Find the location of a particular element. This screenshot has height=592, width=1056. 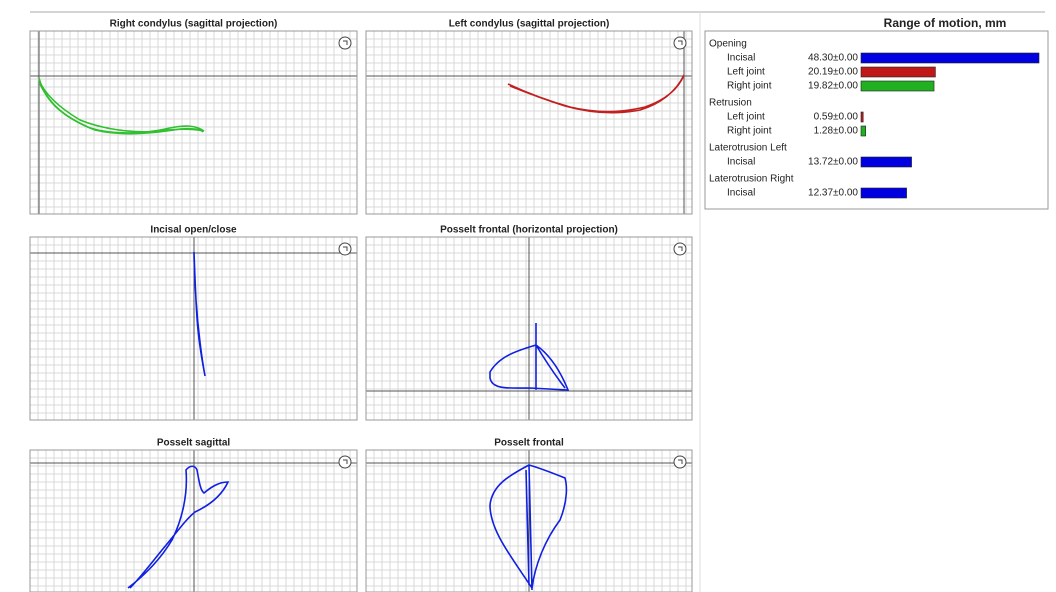

plot-title: Right condylus (sagittal projection) is located at coordinates (194, 24).